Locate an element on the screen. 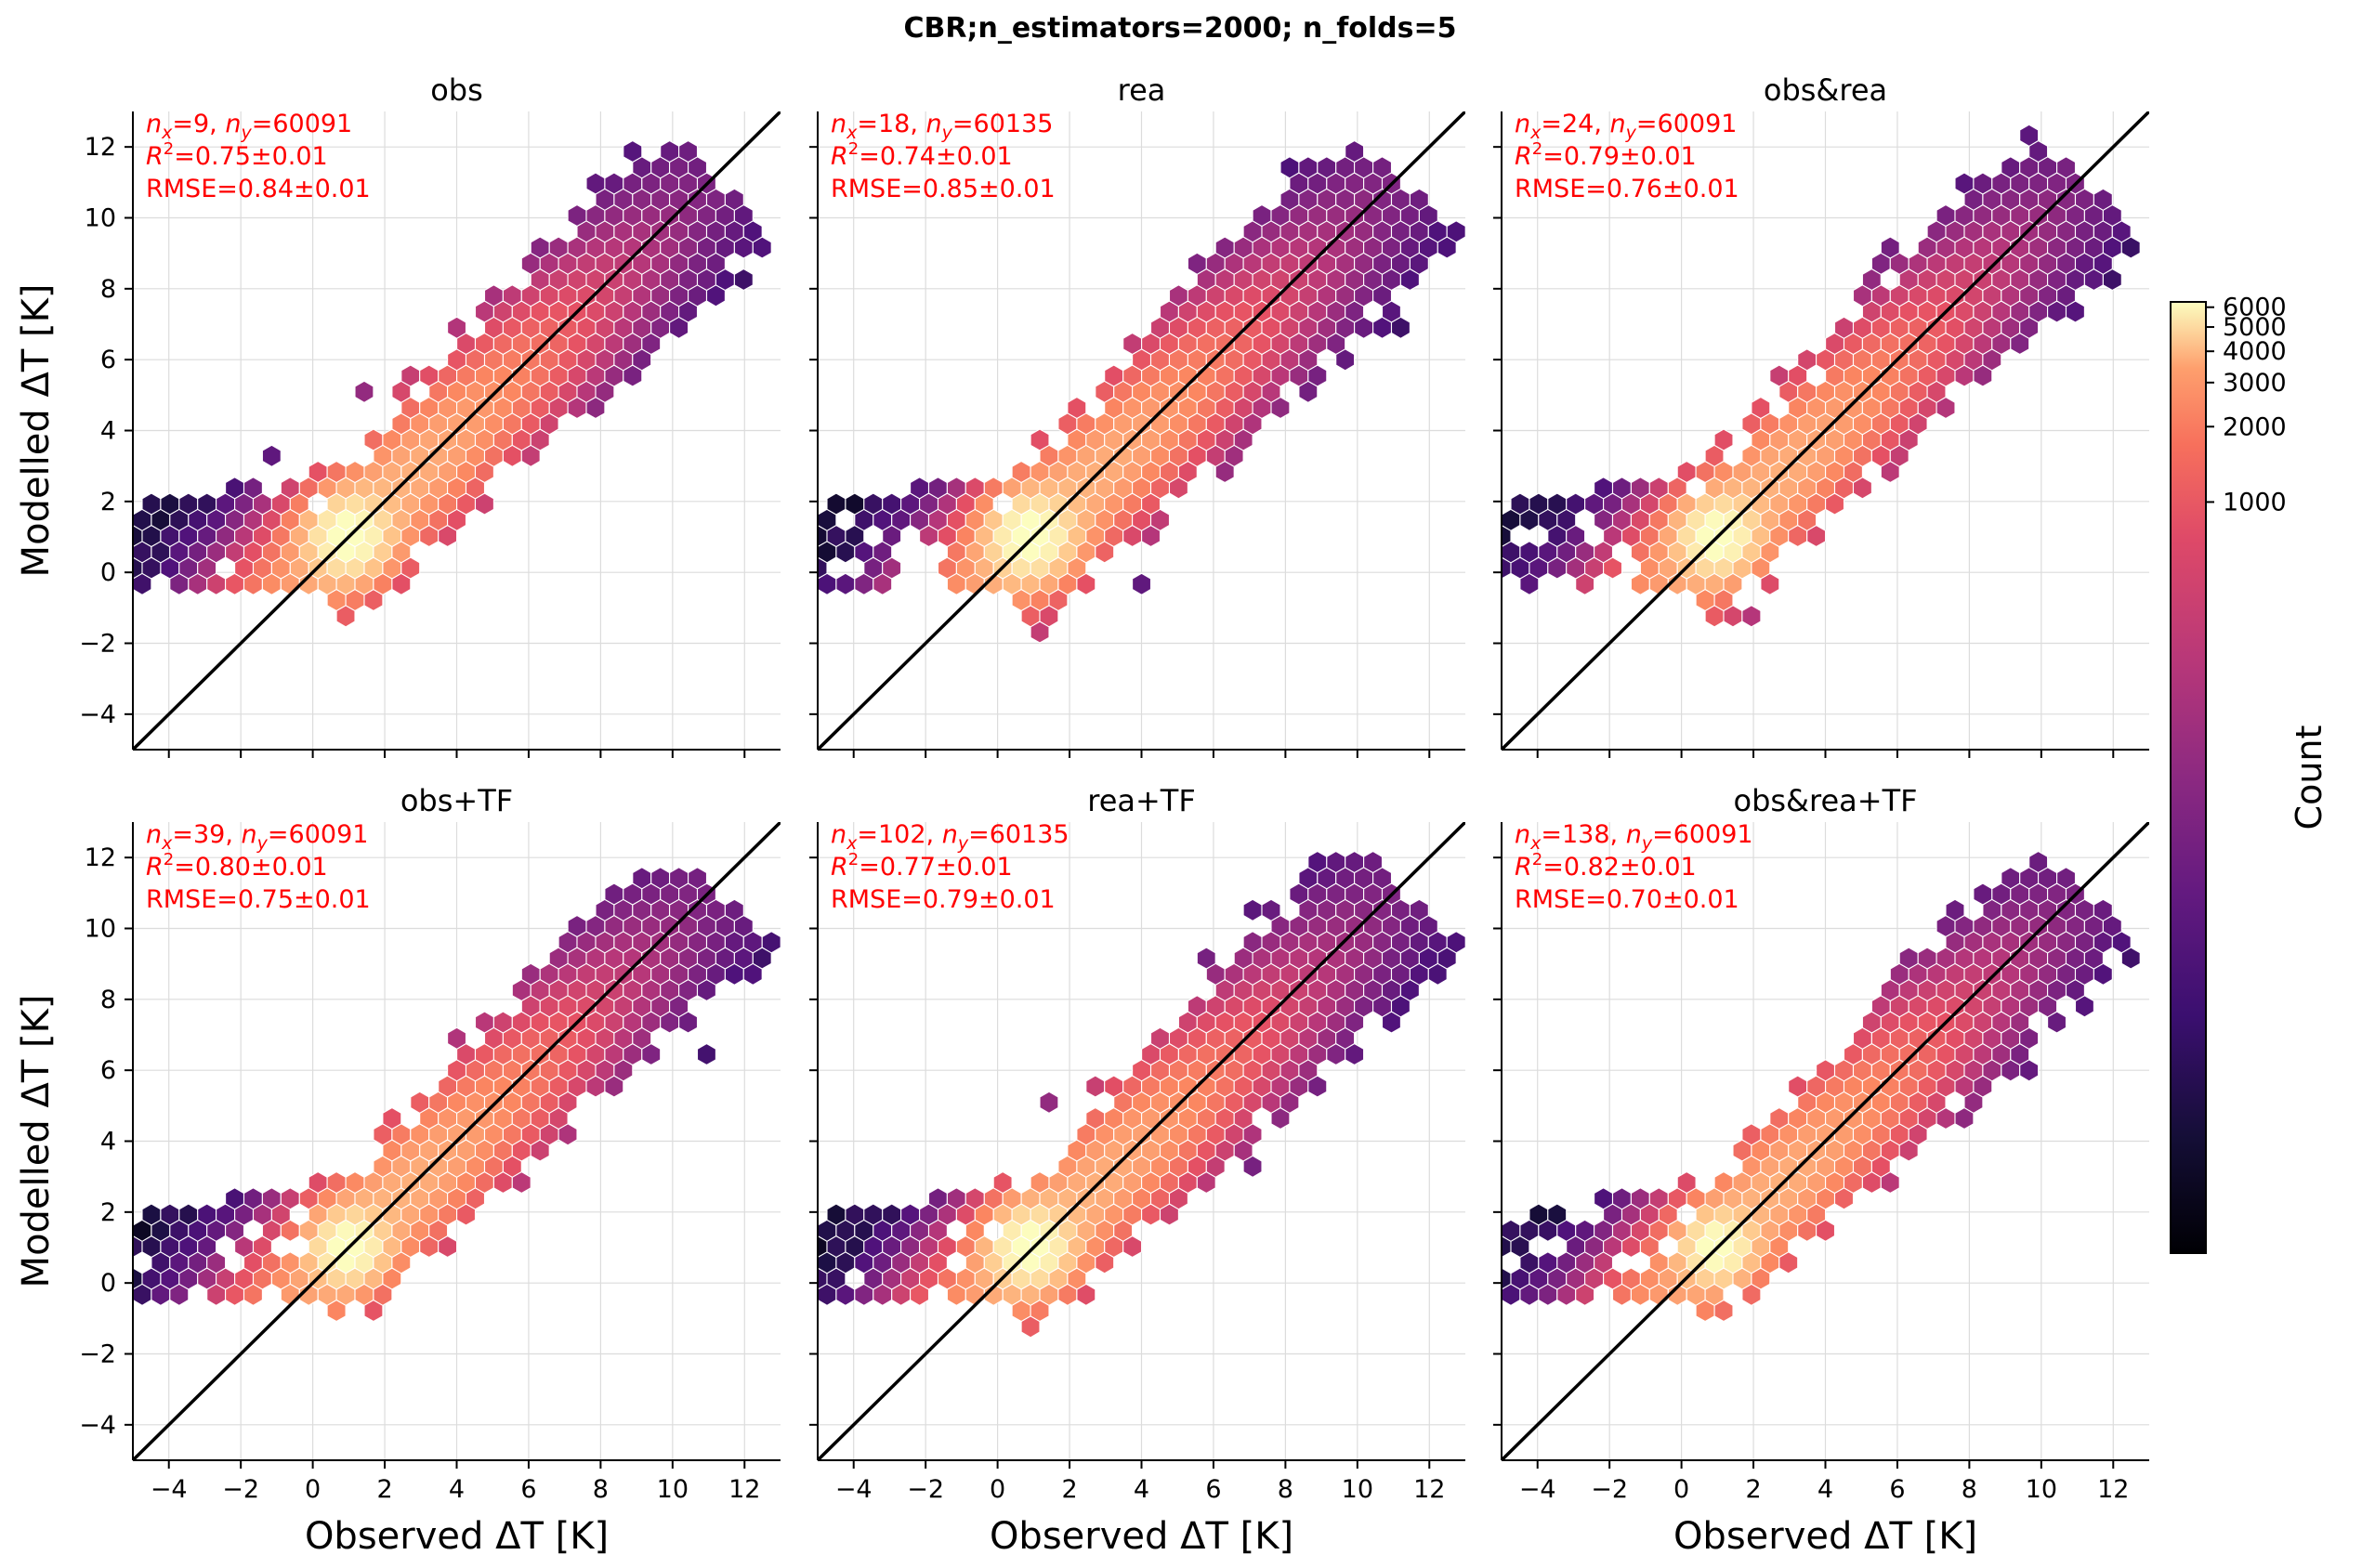  annotation-counts: nx=102, ny=60135 is located at coordinates (950, 837).